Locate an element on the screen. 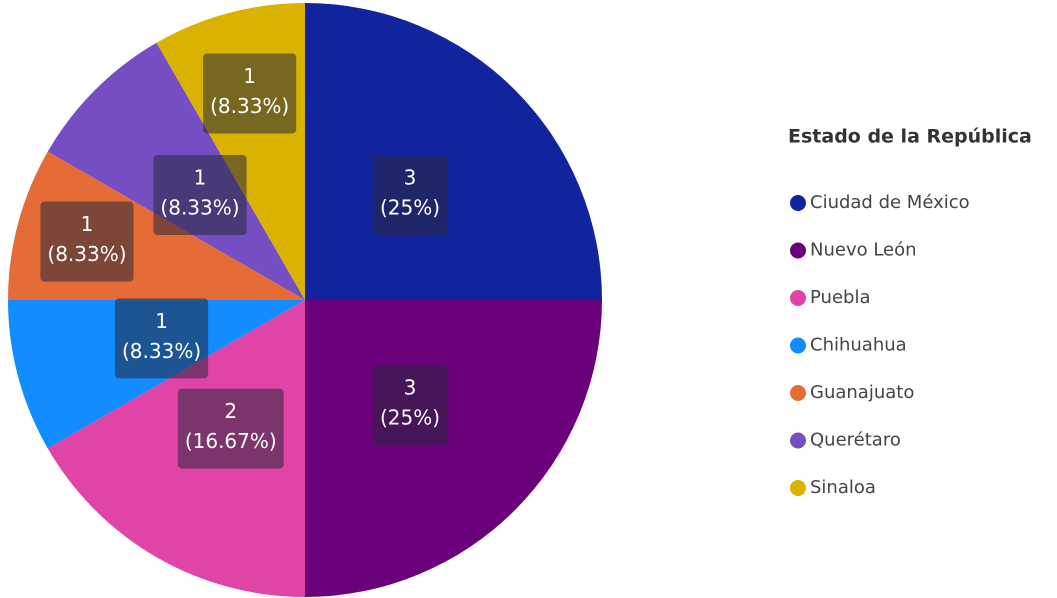  data-label: 2 (16.67%) is located at coordinates (230, 428).